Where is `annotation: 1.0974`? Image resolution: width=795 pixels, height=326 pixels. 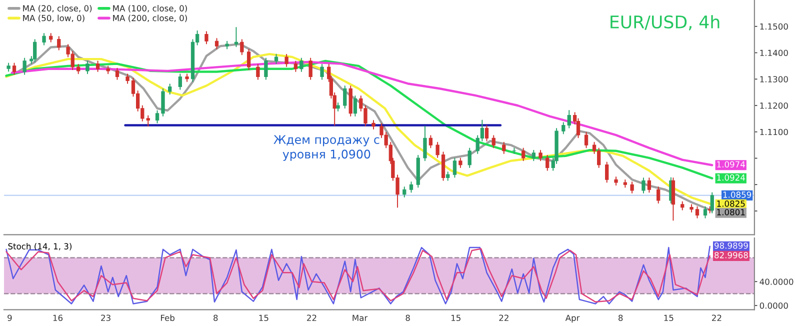 annotation: 1.0974 is located at coordinates (731, 164).